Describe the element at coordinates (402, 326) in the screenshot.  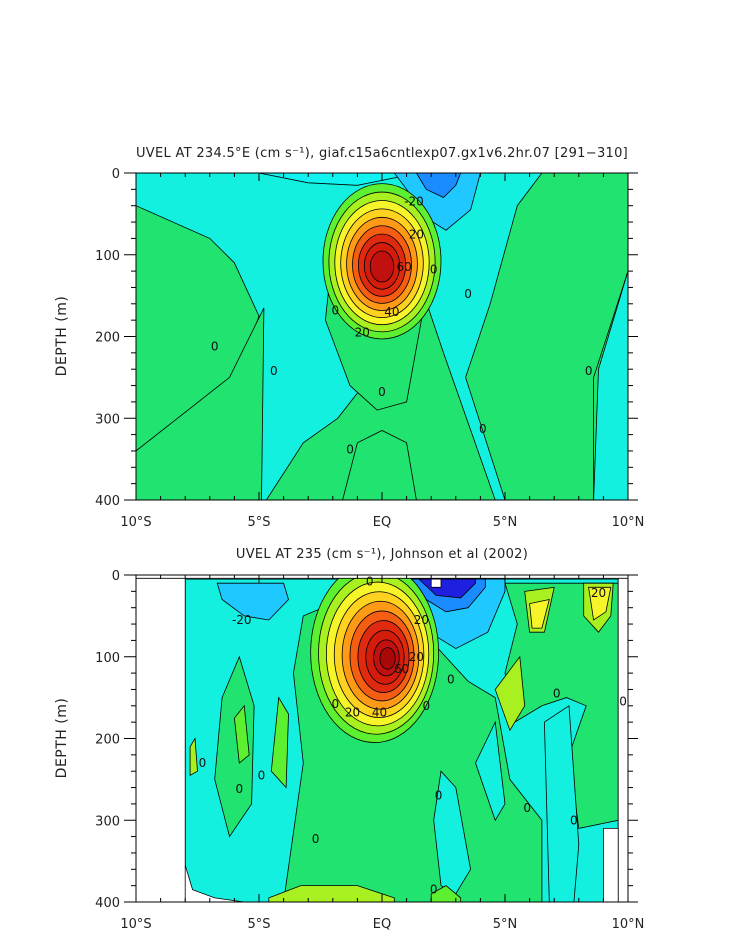
I see `panel-model-contour-labels: -20 20 60 40 20 0 0 0 0 0 0 0 0 0` at that location.